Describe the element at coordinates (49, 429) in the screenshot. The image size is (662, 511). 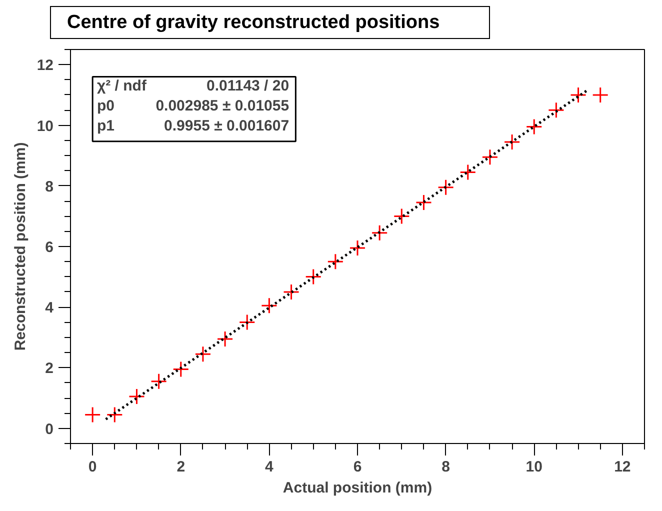
I see `y-tick-label: 0` at that location.